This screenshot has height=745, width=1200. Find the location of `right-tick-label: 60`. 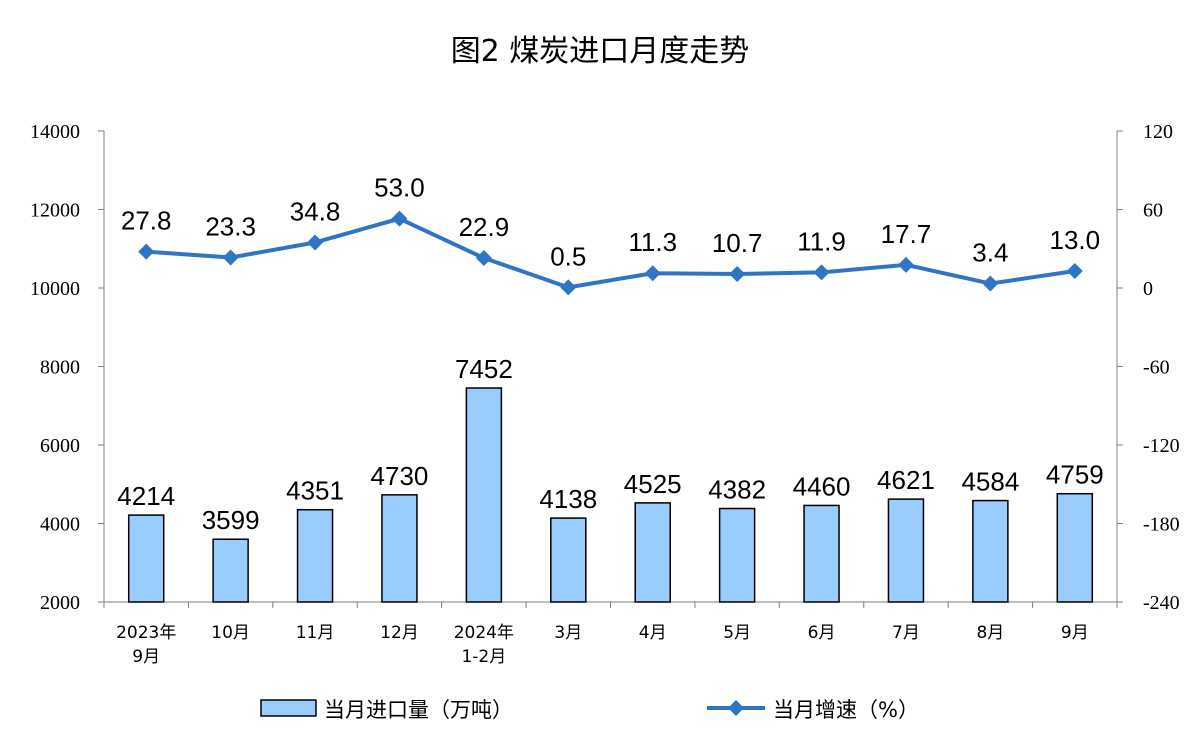

right-tick-label: 60 is located at coordinates (1153, 211).